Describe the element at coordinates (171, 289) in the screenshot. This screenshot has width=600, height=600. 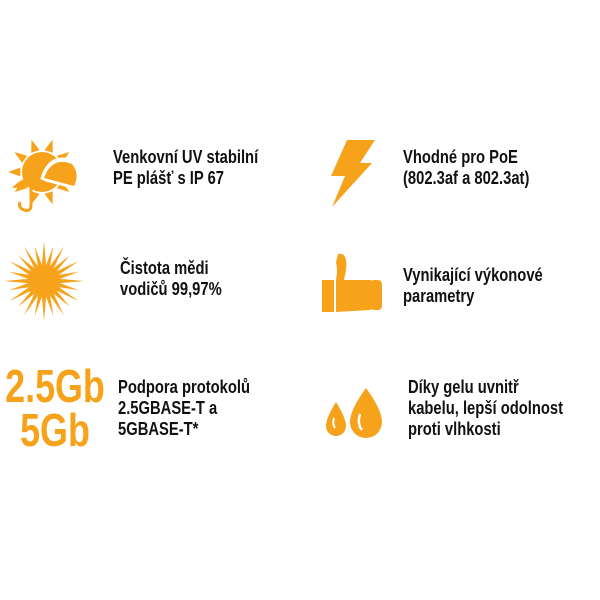
I see `text-line: vodičů 99,97%` at that location.